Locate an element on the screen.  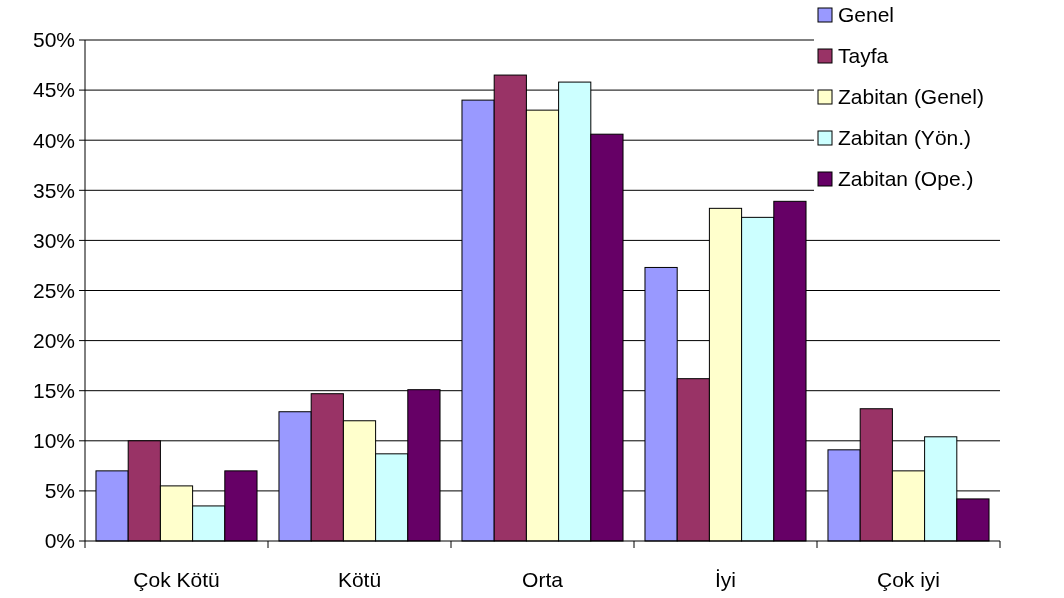
legend-label: Zabitan (Genel) is located at coordinates (911, 97).